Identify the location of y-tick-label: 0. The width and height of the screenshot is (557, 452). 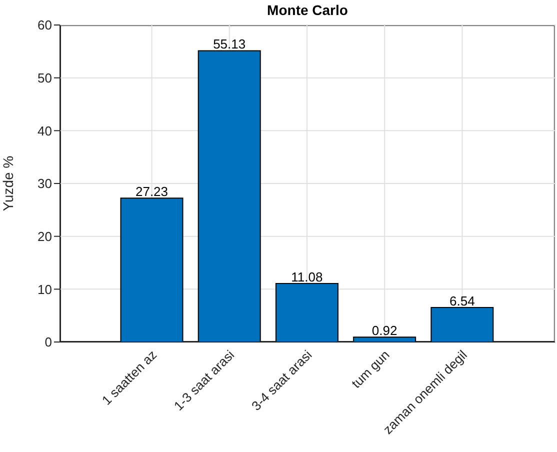
(48, 342).